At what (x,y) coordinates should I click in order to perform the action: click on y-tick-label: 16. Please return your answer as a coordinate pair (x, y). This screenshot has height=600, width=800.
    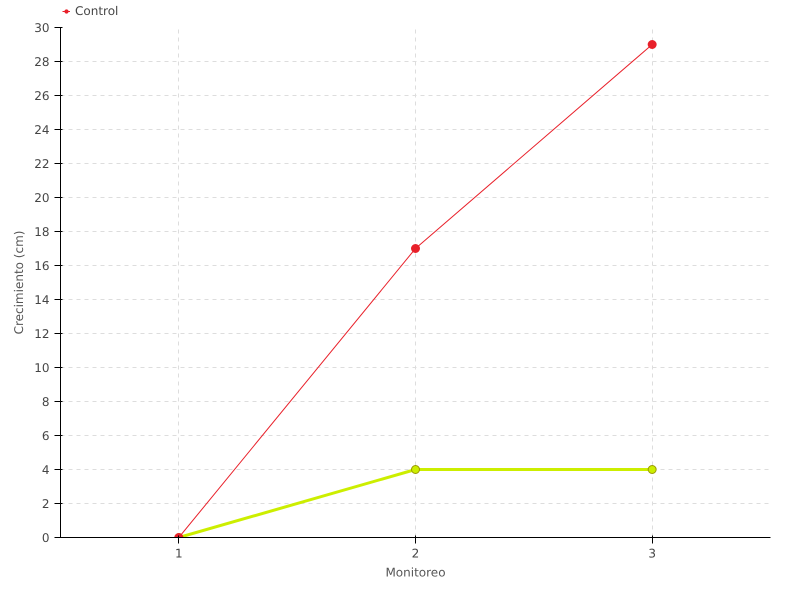
    Looking at the image, I should click on (42, 266).